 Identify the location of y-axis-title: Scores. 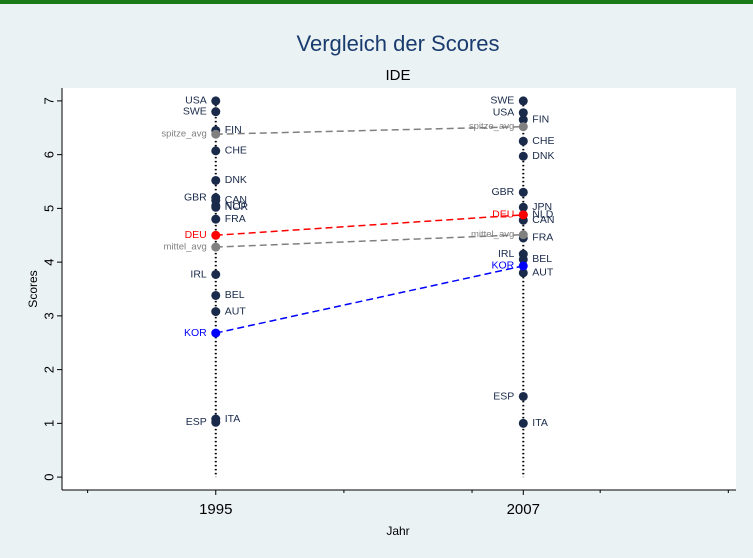
(33, 288).